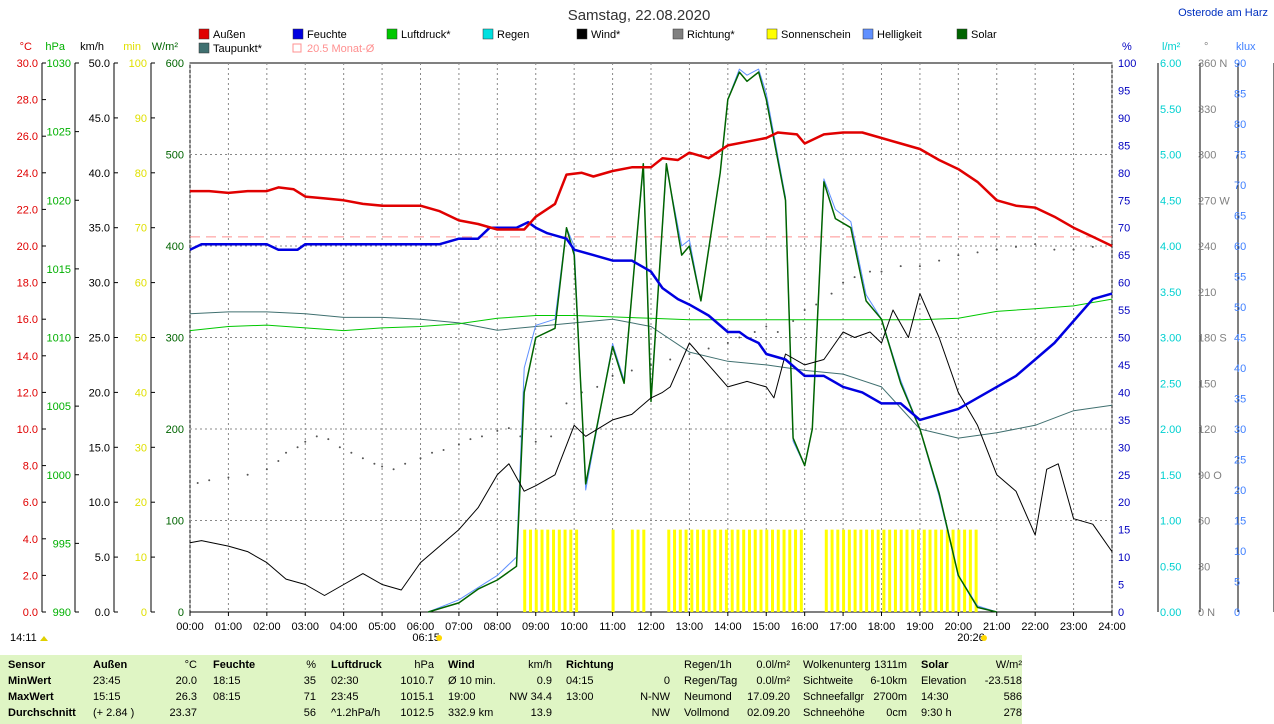  What do you see at coordinates (1240, 461) in the screenshot?
I see `axis-tick-label: 25` at bounding box center [1240, 461].